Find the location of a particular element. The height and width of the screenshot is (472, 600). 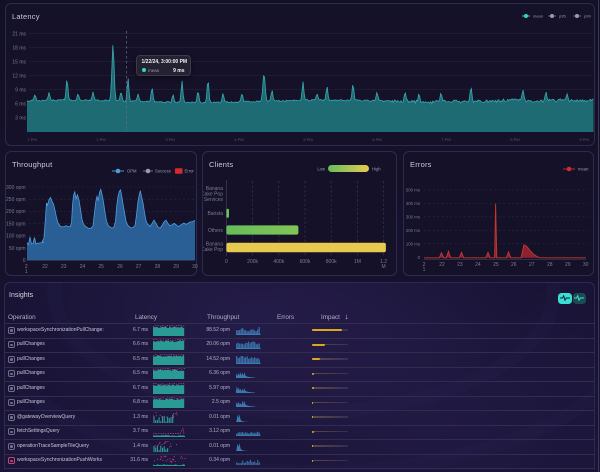

svg-text: 500 ms is located at coordinates (413, 189).